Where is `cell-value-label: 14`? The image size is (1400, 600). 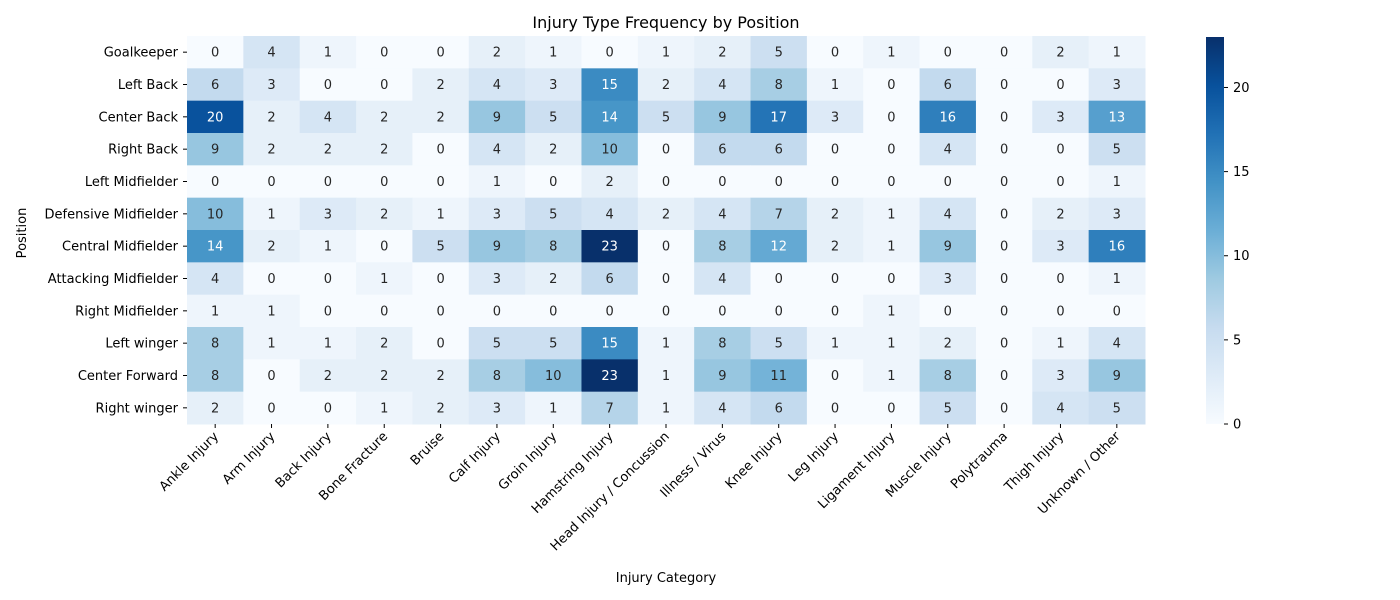 cell-value-label: 14 is located at coordinates (609, 117).